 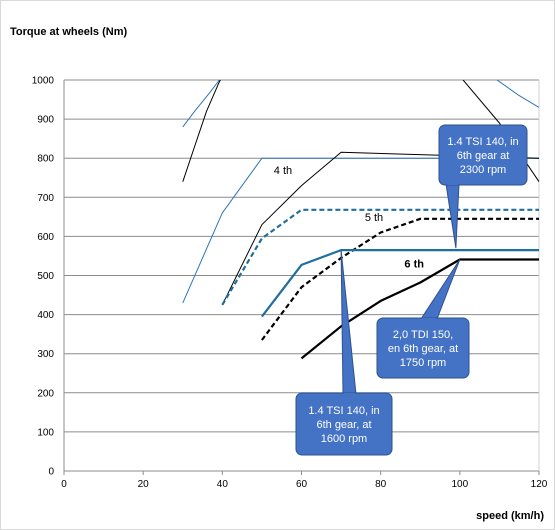 What do you see at coordinates (223, 484) in the screenshot?
I see `x-tick-label: 40` at bounding box center [223, 484].